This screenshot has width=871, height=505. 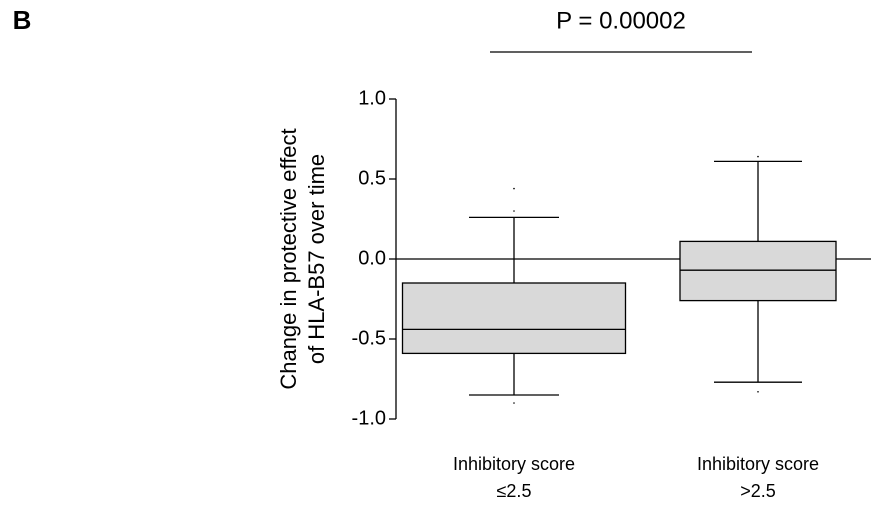 I want to click on y-axis-label: Change in protective effect, so click(x=288, y=258).